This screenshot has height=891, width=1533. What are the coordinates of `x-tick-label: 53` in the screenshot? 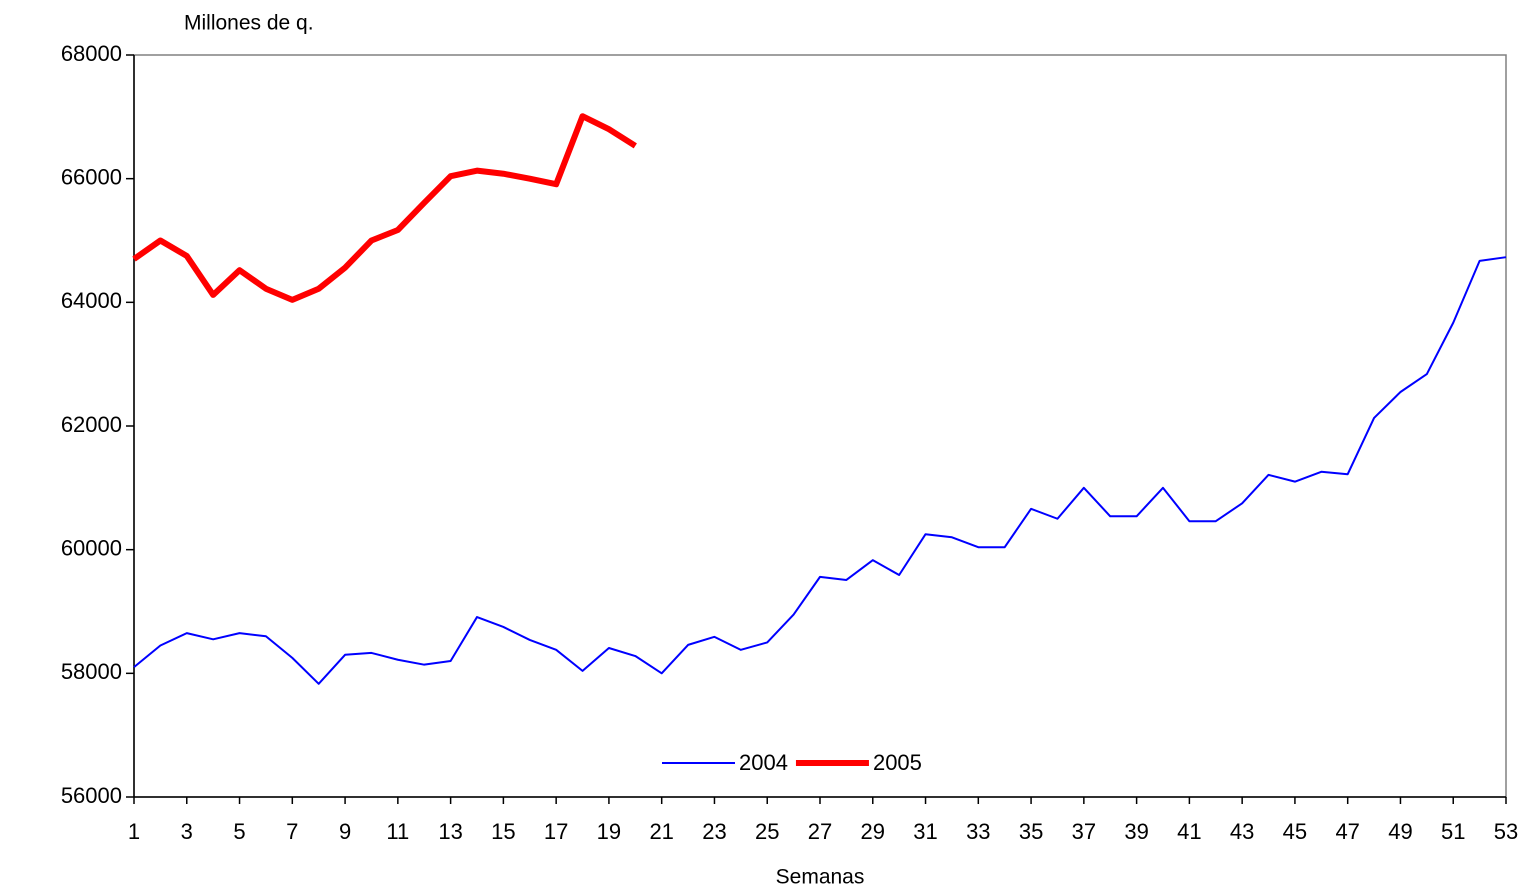 It's located at (1506, 831).